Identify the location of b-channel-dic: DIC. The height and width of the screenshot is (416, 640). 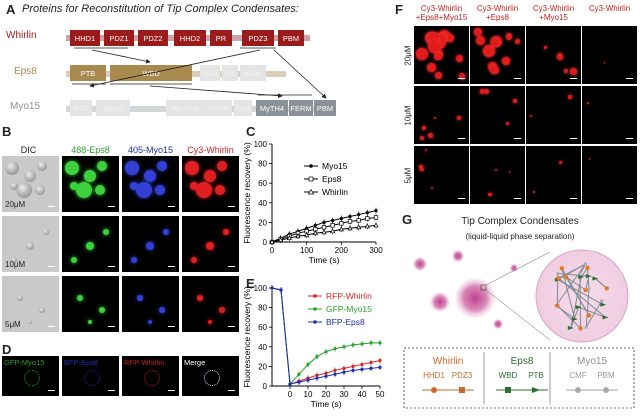
(28, 150).